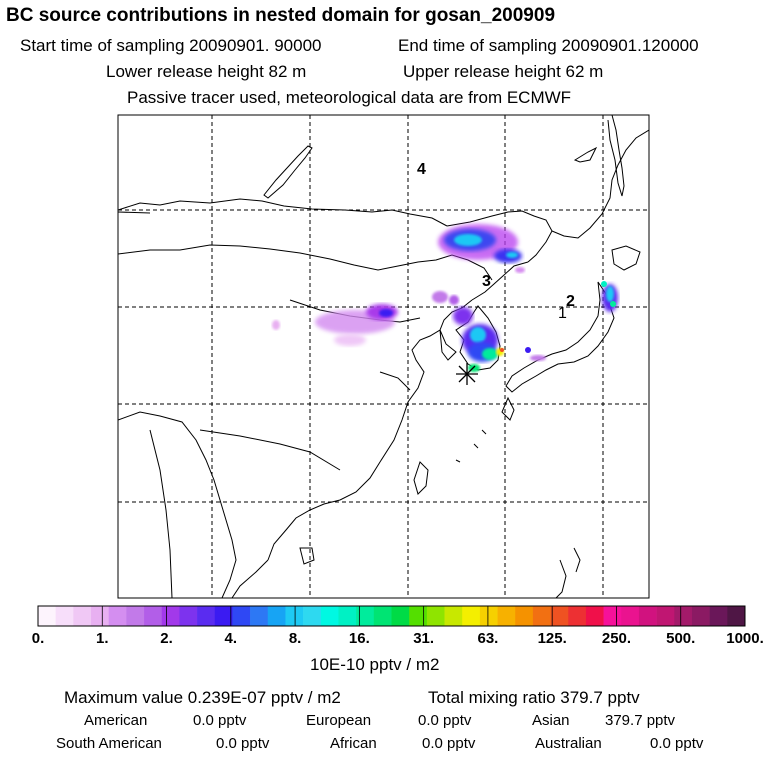 This screenshot has width=768, height=768. What do you see at coordinates (202, 697) in the screenshot?
I see `maximum-value: Maximum value 0.239E-07 pptv / m2` at bounding box center [202, 697].